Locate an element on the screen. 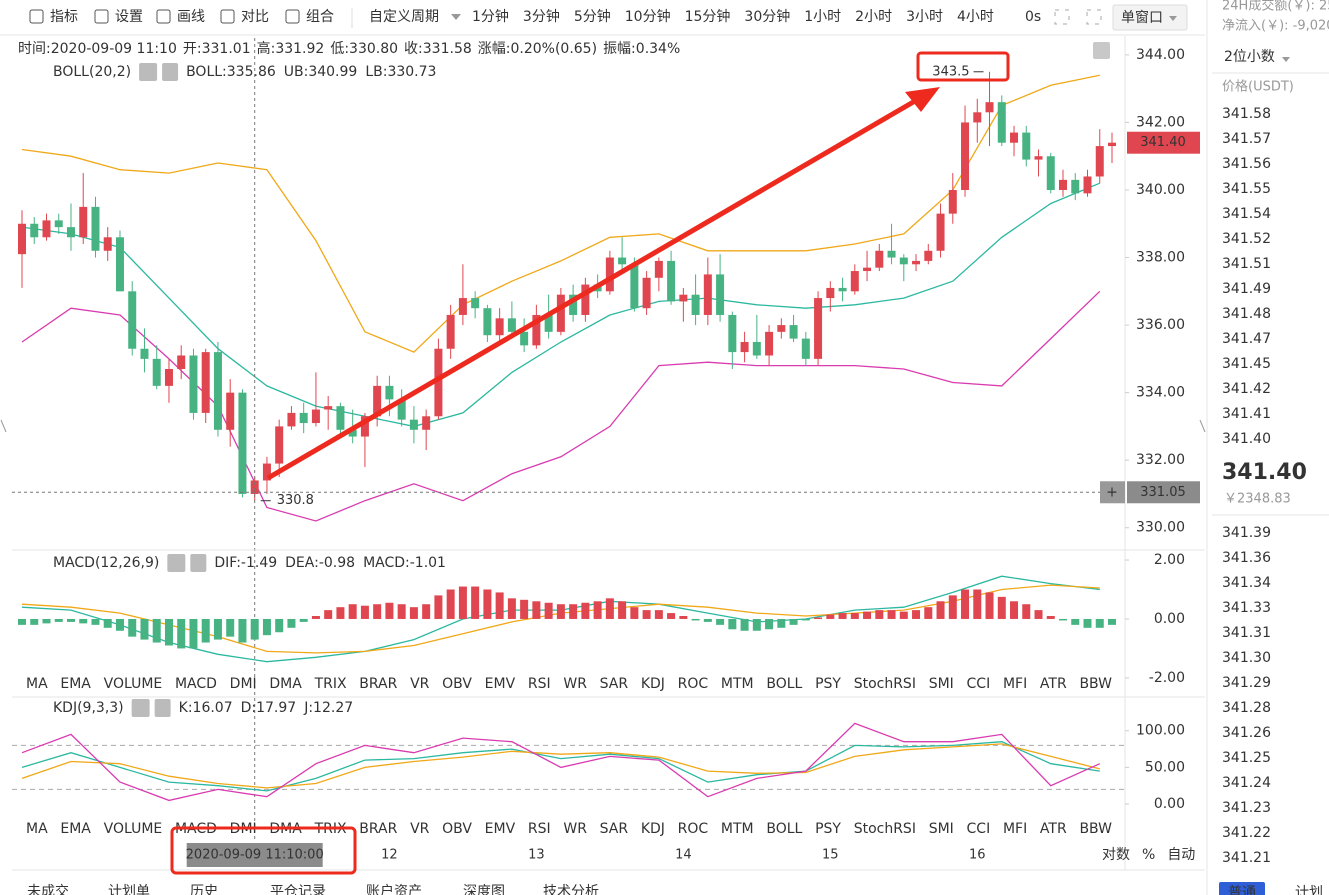  tool-button: 对比 is located at coordinates (255, 17).